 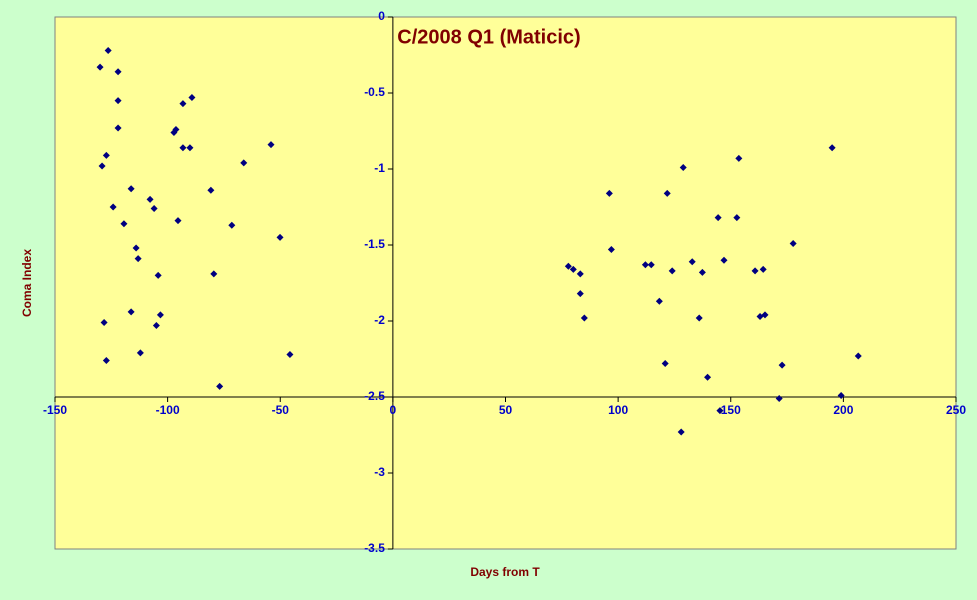 What do you see at coordinates (379, 168) in the screenshot?
I see `y-tick-label: -1` at bounding box center [379, 168].